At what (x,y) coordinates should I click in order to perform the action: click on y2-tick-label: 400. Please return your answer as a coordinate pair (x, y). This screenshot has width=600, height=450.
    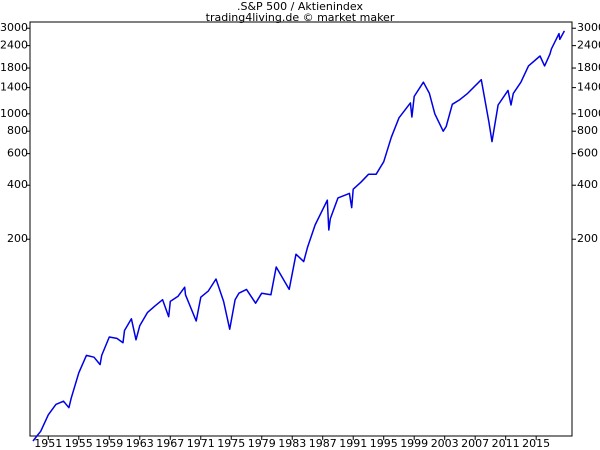
    Looking at the image, I should click on (587, 184).